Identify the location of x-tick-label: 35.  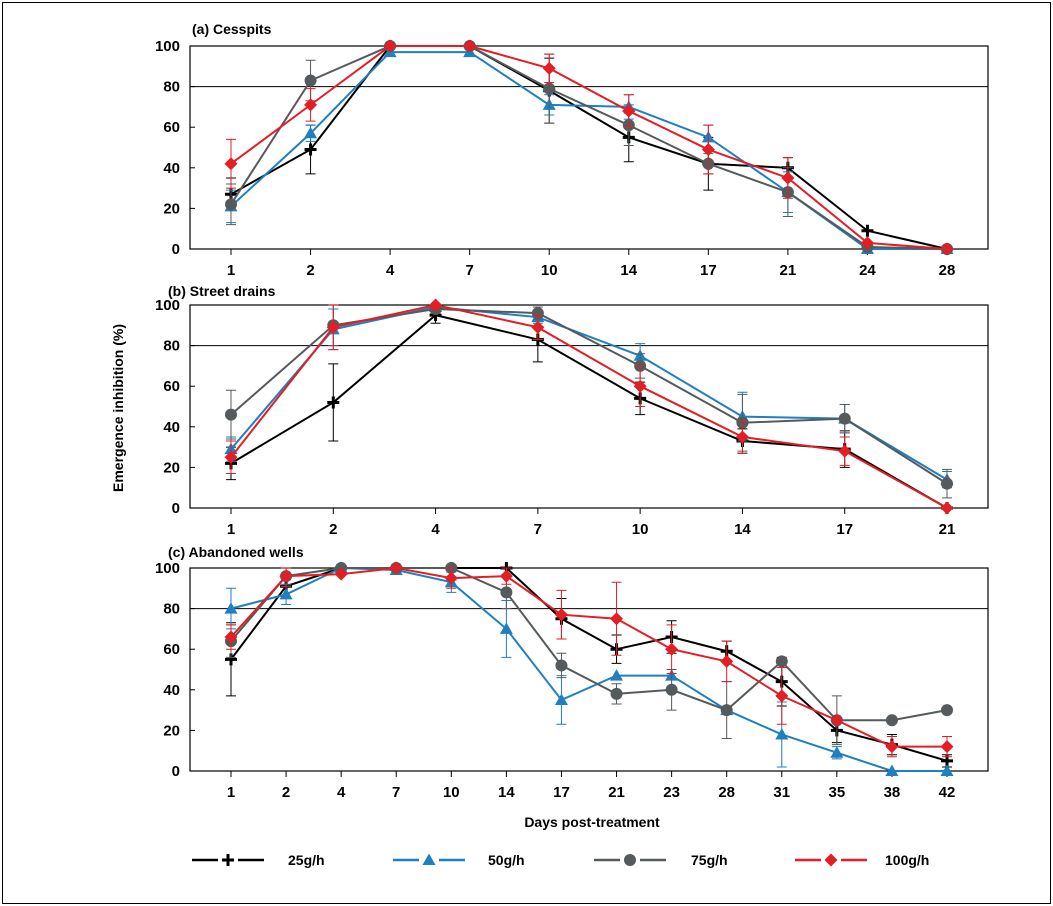
(837, 792).